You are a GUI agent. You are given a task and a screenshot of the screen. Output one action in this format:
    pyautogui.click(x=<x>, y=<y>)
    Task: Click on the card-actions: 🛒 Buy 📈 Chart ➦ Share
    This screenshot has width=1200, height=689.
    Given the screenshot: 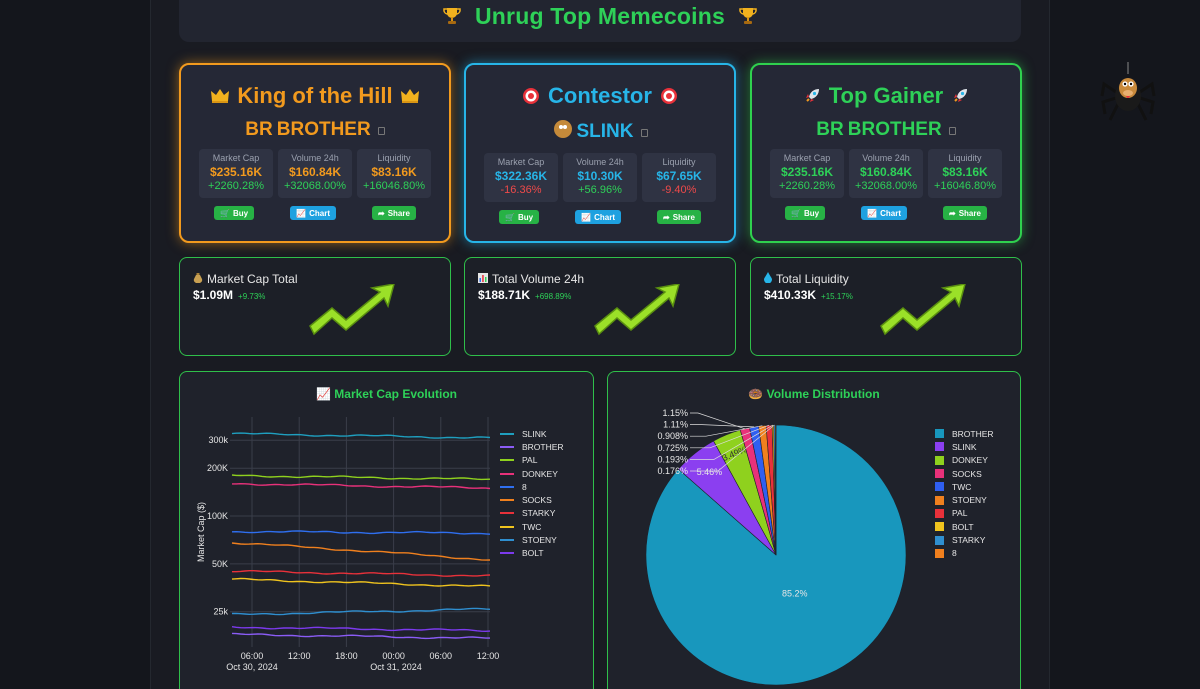 What is the action you would take?
    pyautogui.click(x=315, y=213)
    